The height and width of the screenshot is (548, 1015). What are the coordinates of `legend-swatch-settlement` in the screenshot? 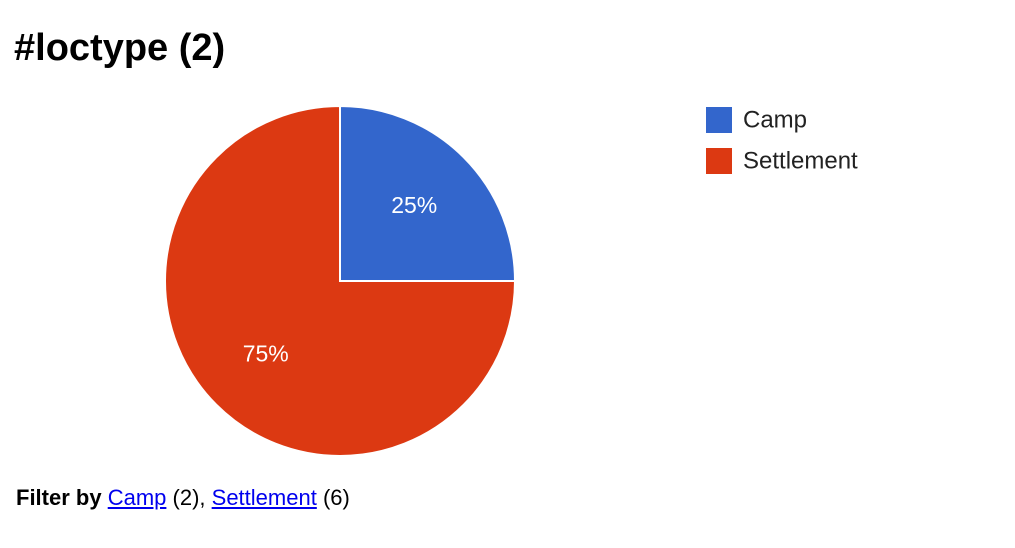 It's located at (719, 161).